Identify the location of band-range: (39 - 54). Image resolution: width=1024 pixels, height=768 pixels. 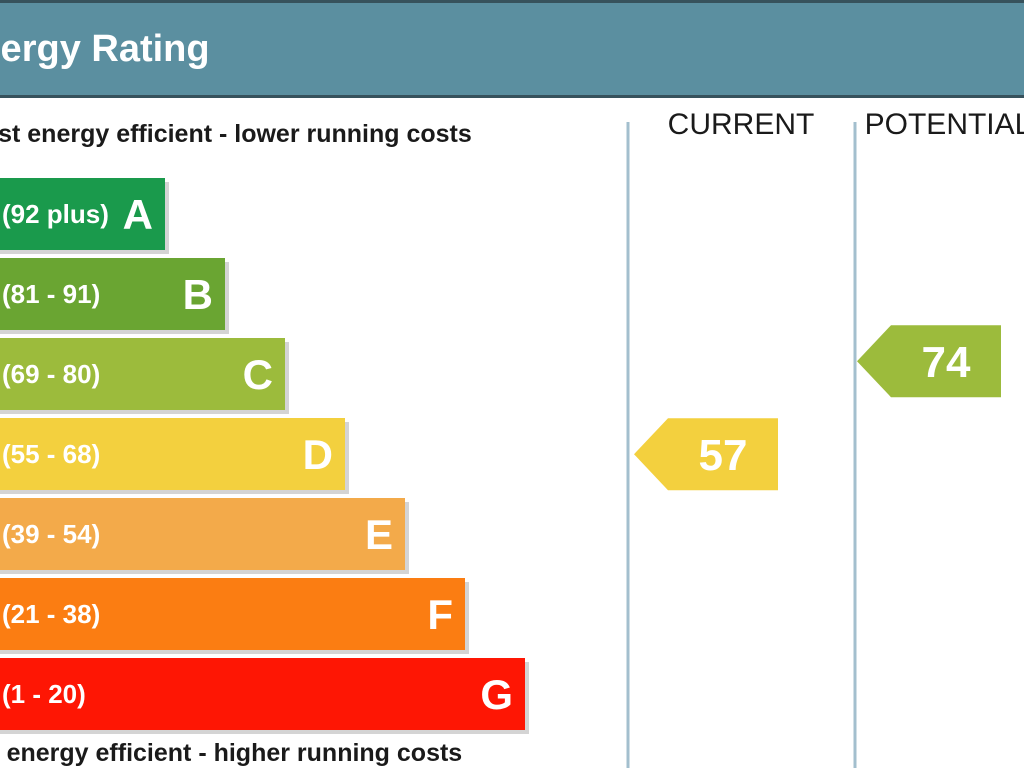
(51, 534).